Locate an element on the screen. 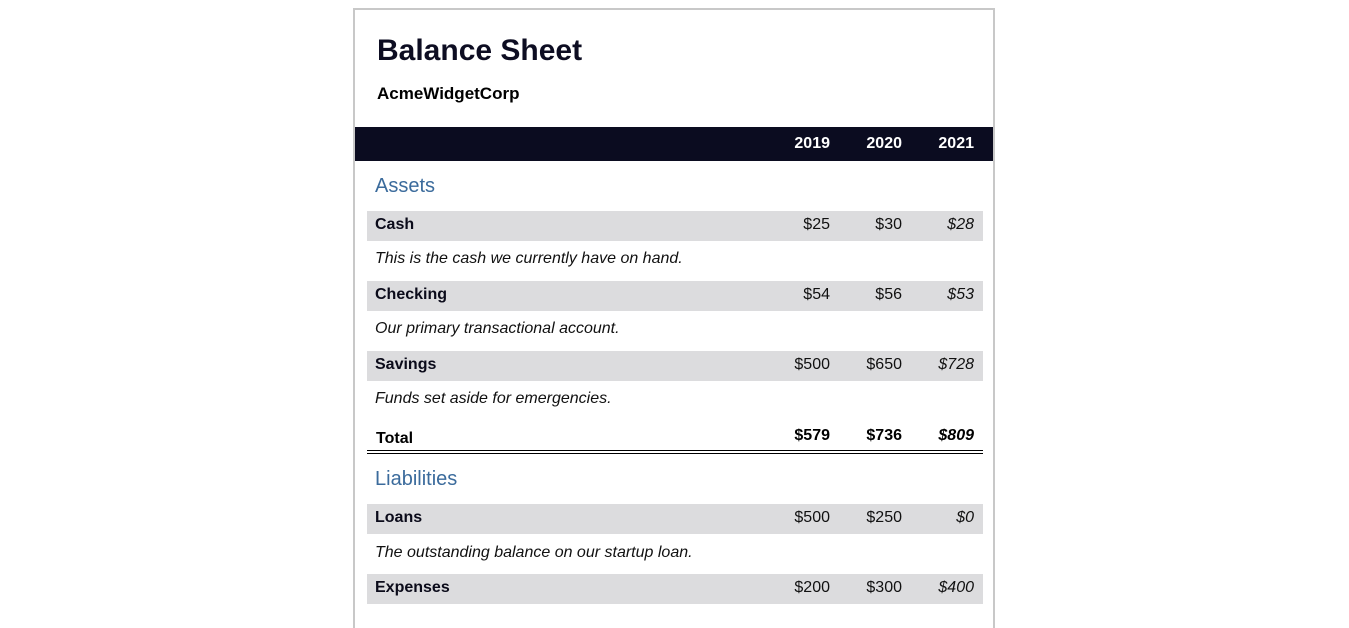  value-2020: $250 is located at coordinates (884, 517).